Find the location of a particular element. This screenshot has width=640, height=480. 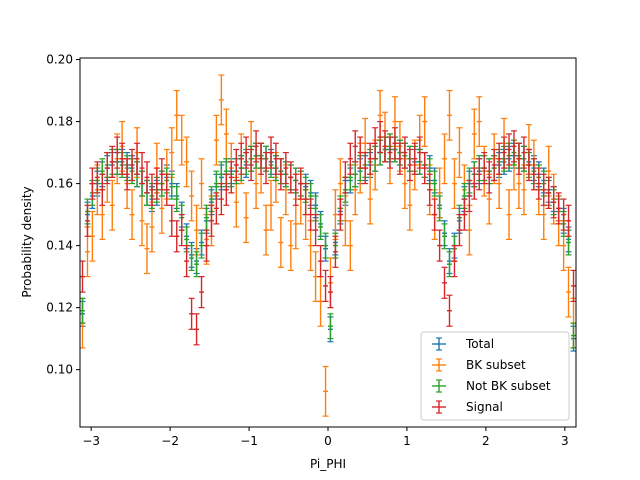

x-tick-label: 0 is located at coordinates (328, 441).